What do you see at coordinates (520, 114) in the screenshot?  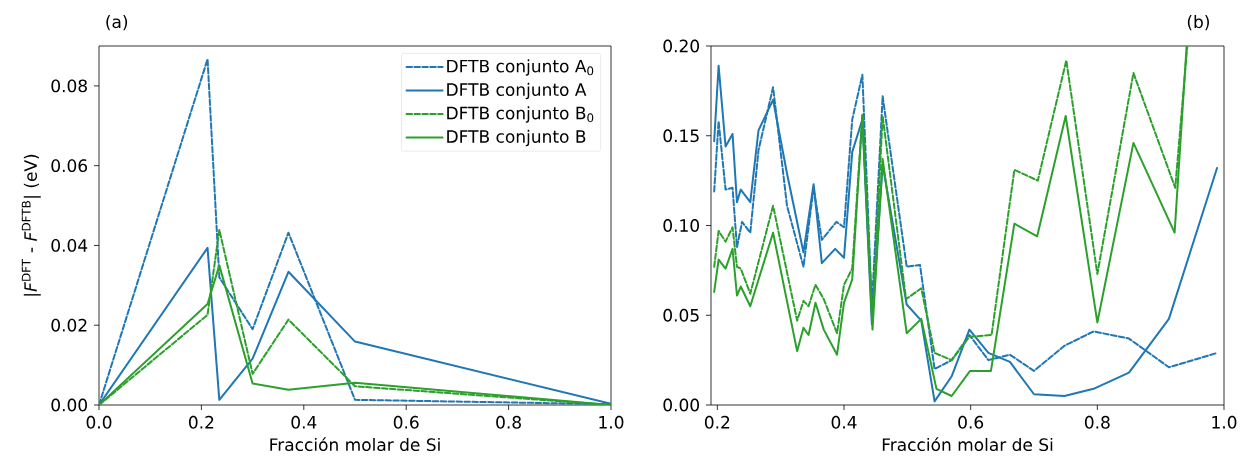 I see `legend-label: DFTB conjunto B$_{0}$` at bounding box center [520, 114].